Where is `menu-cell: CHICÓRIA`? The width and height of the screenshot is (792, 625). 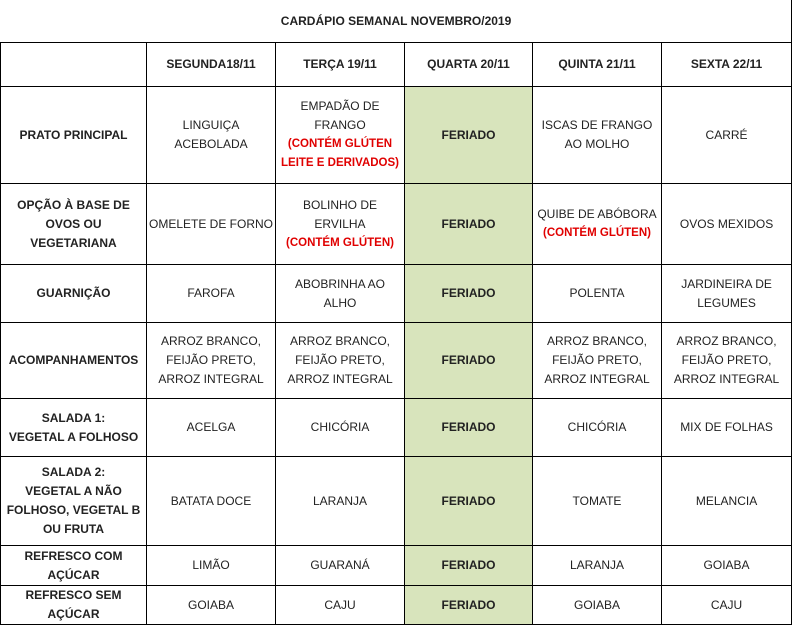
menu-cell: CHICÓRIA is located at coordinates (597, 427).